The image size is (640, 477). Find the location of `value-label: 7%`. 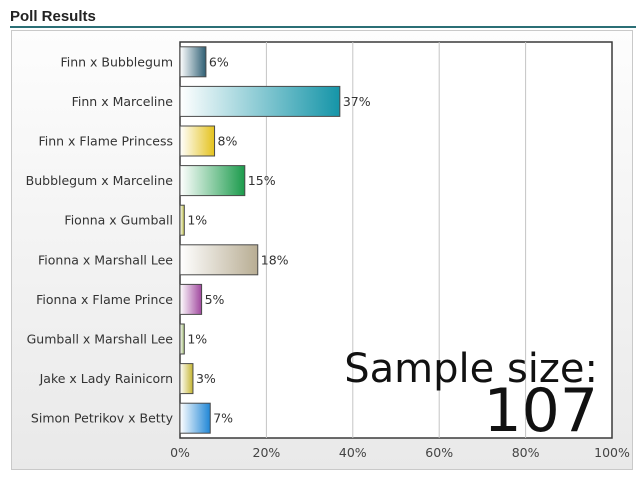

value-label: 7% is located at coordinates (223, 418).